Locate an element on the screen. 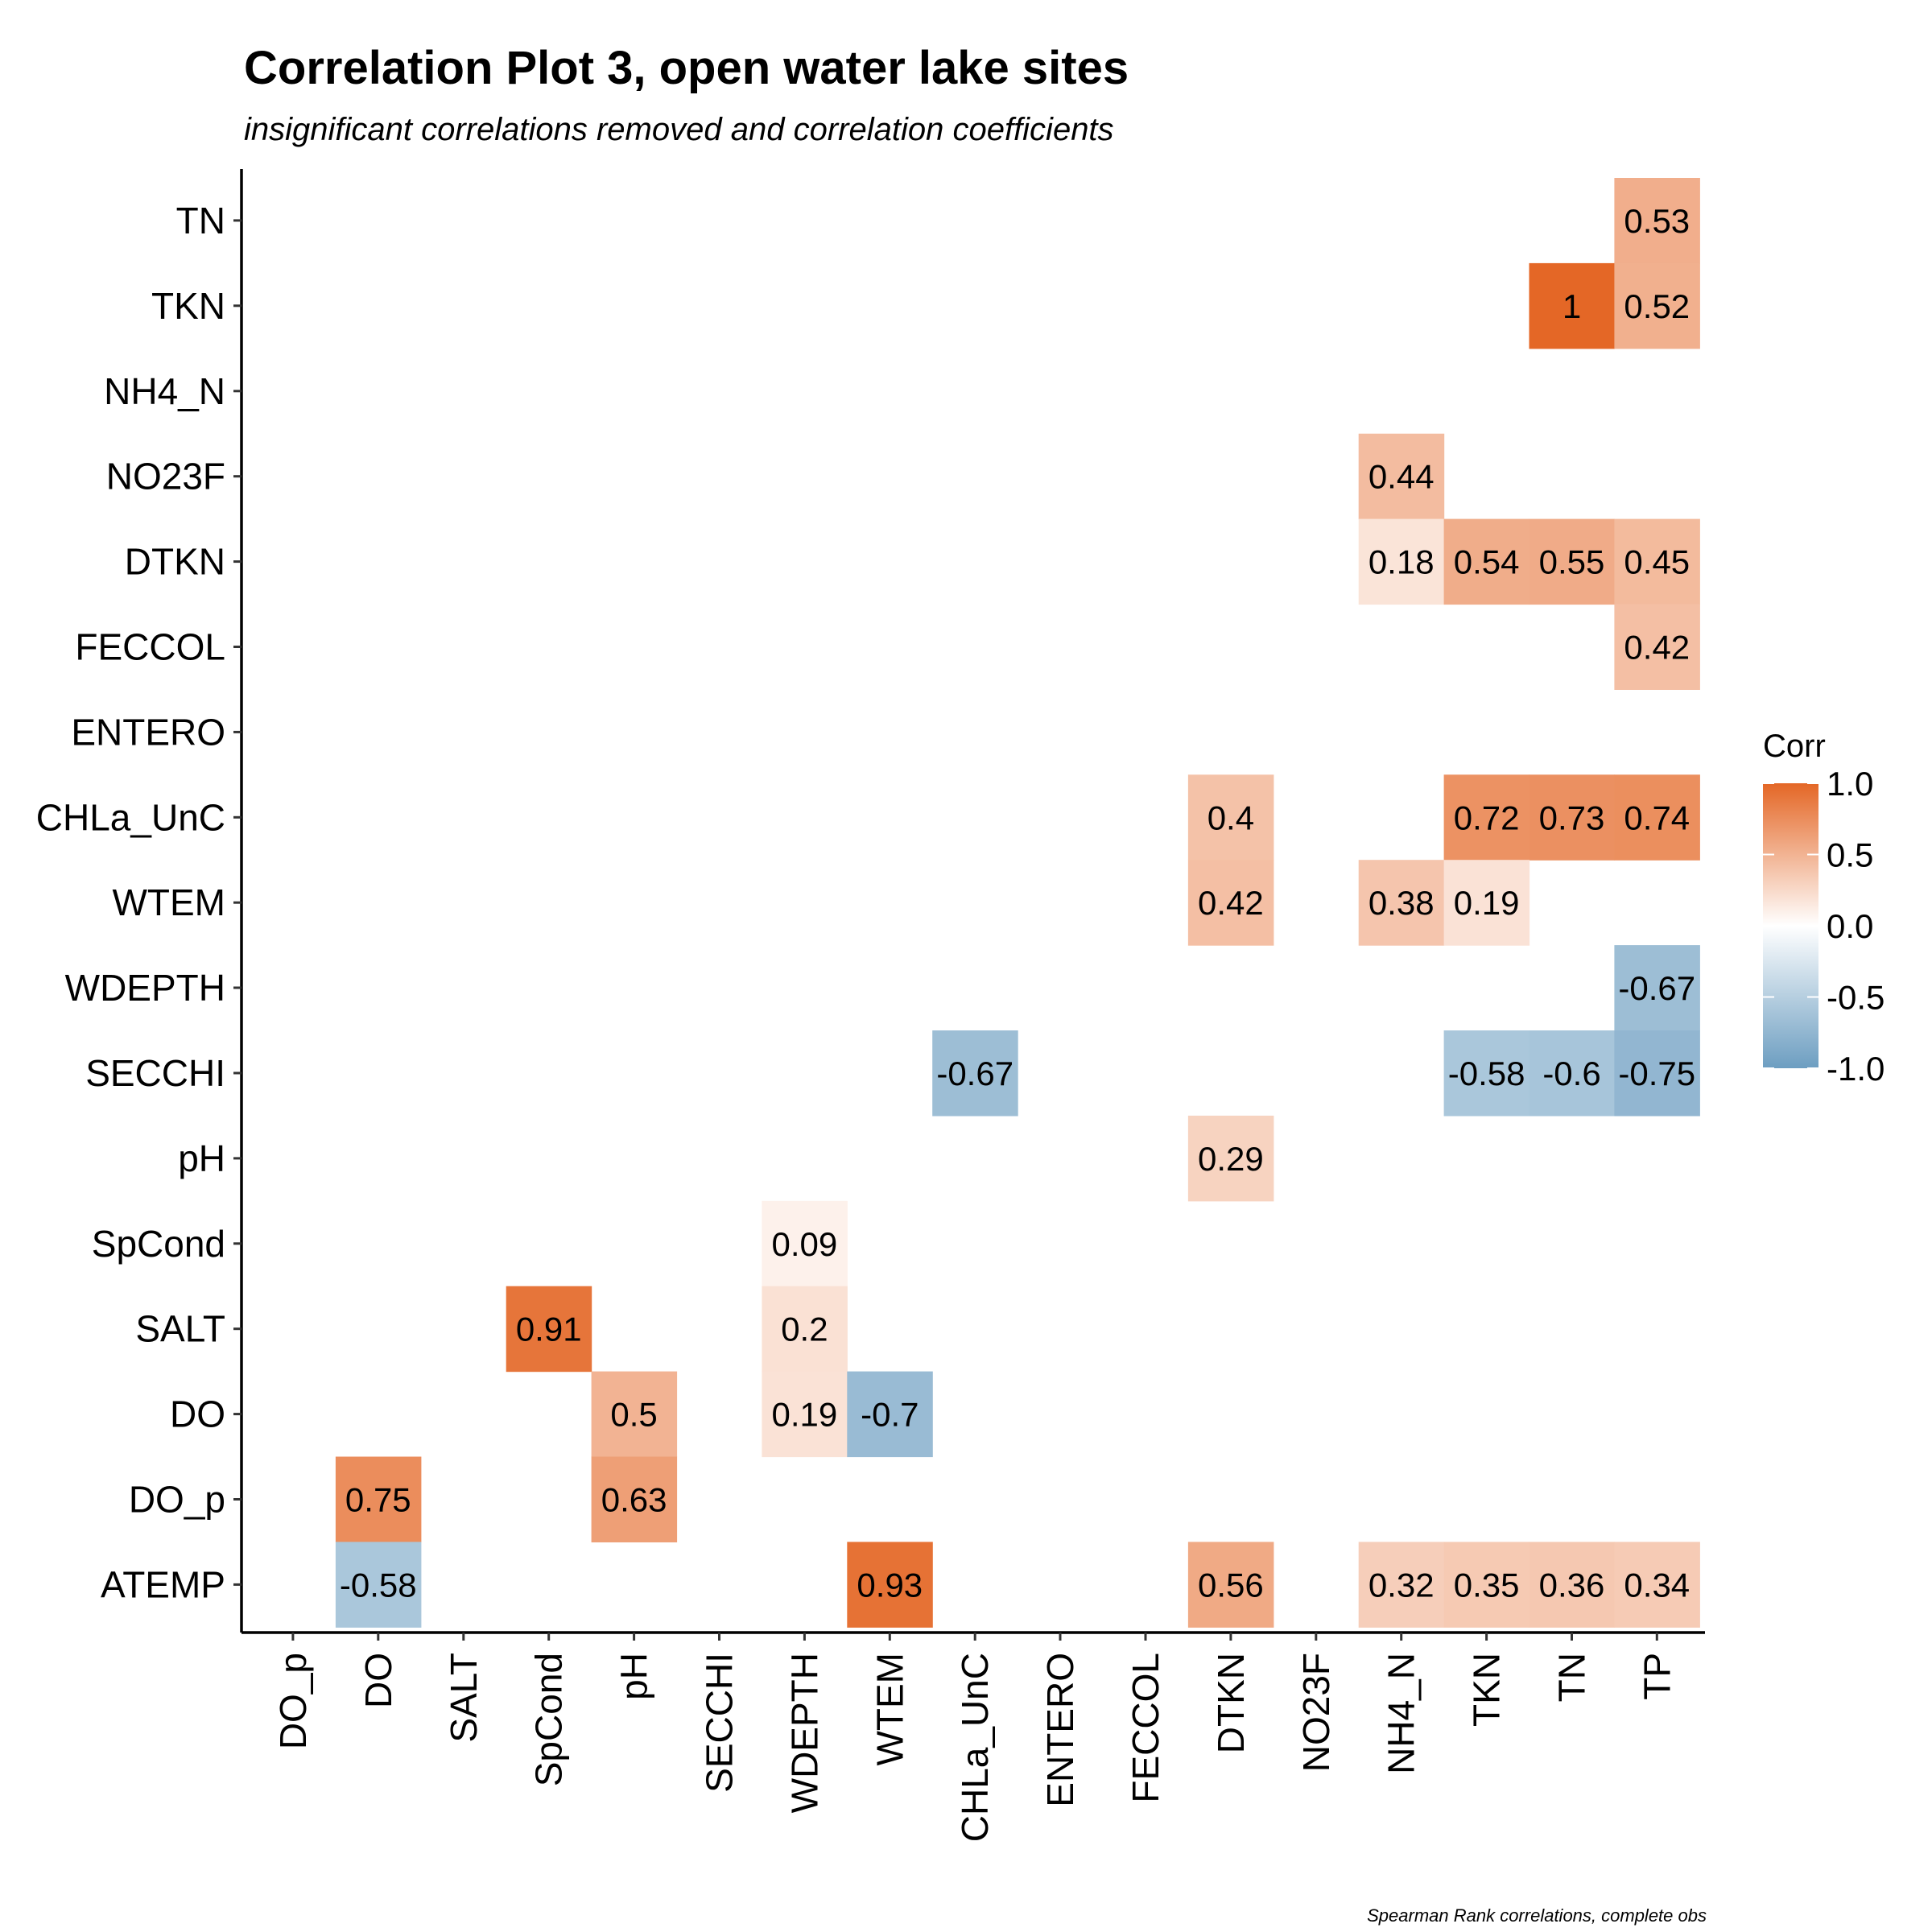  cell-value-label: 0.74 is located at coordinates (1657, 817).